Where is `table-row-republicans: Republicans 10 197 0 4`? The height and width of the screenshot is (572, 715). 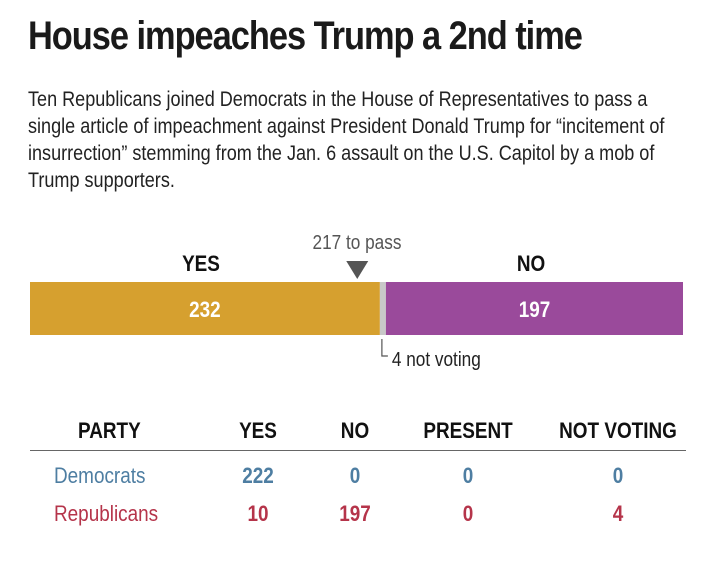 table-row-republicans: Republicans 10 197 0 4 is located at coordinates (339, 513).